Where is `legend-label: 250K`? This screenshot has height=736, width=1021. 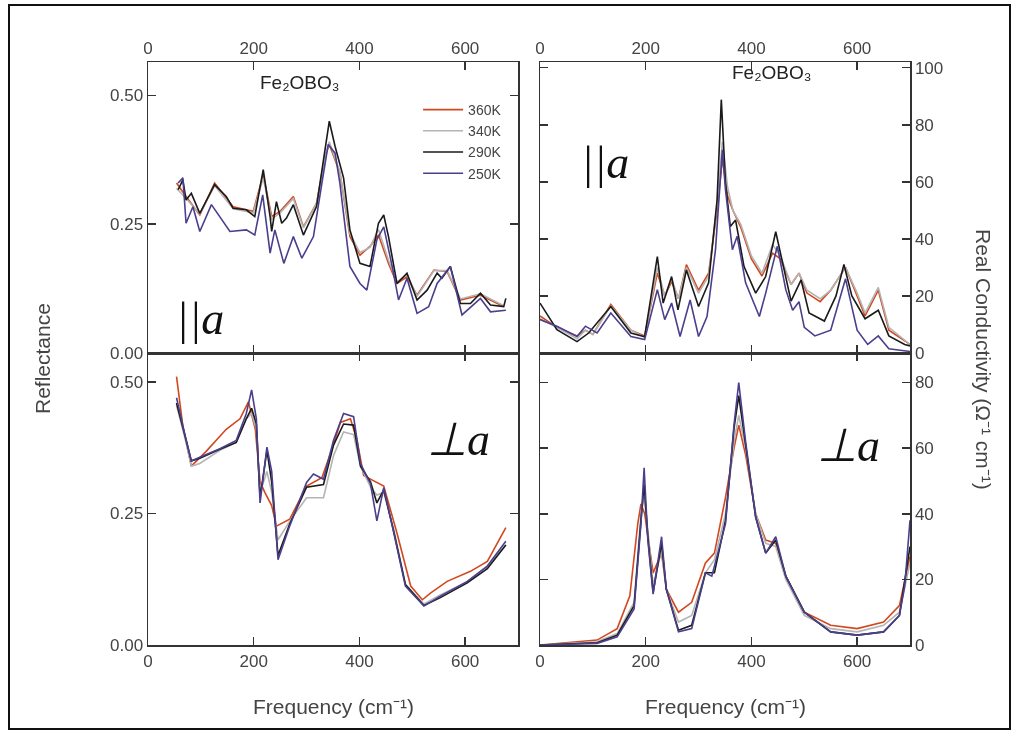 legend-label: 250K is located at coordinates (485, 173).